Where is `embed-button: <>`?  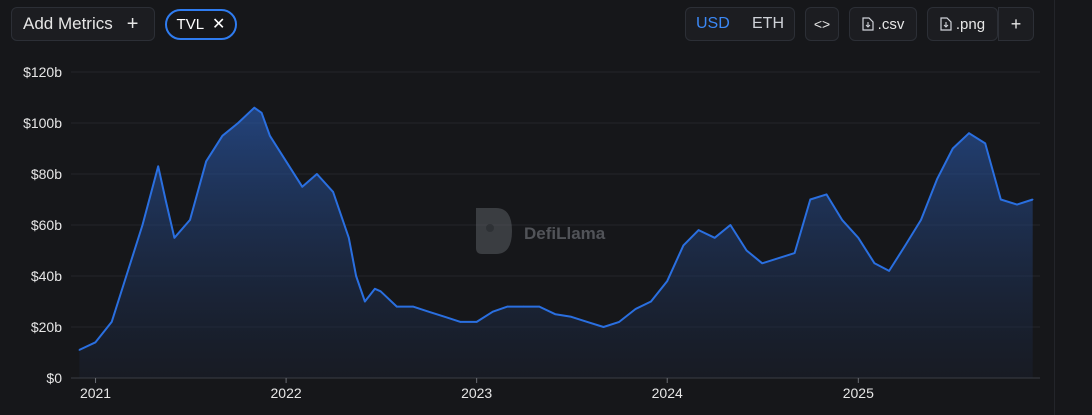 embed-button: <> is located at coordinates (822, 24).